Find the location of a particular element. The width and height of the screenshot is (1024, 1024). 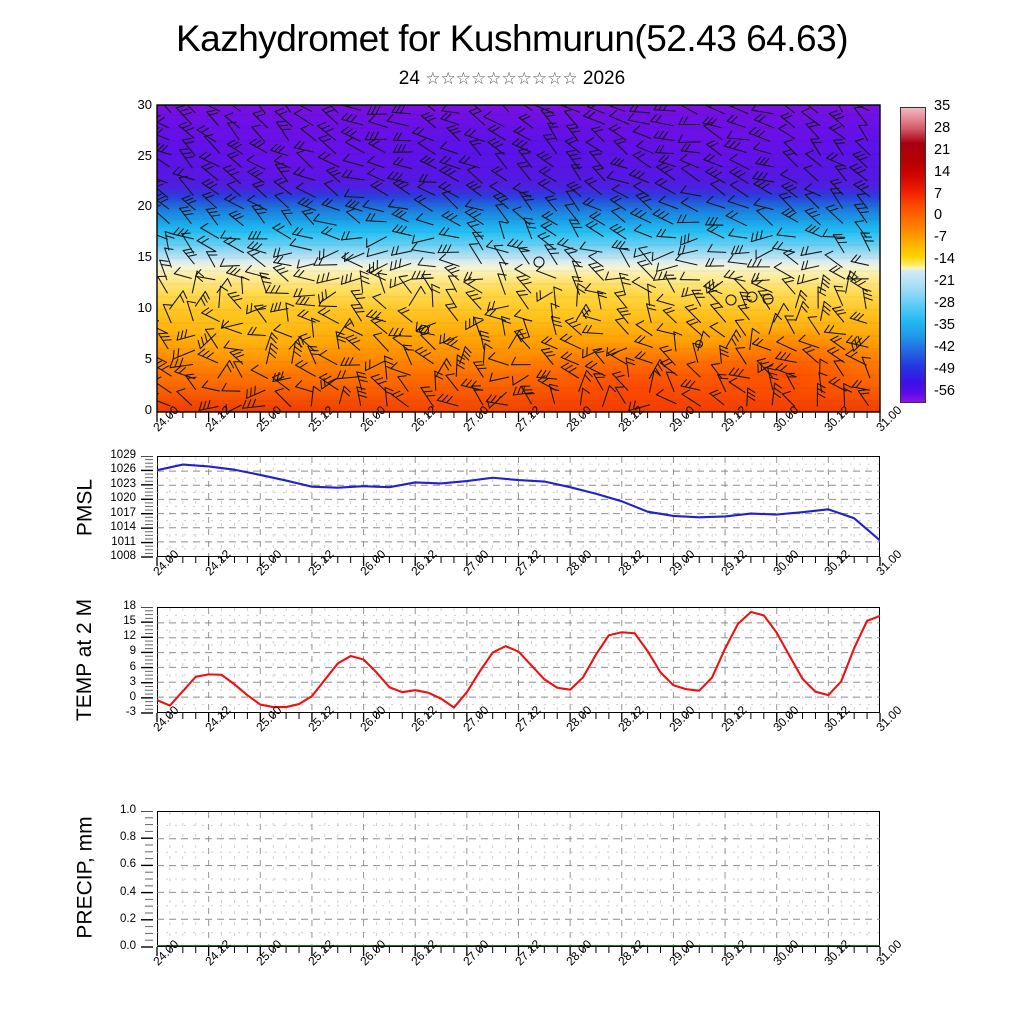

y-tick-label: 9 is located at coordinates (132, 651).